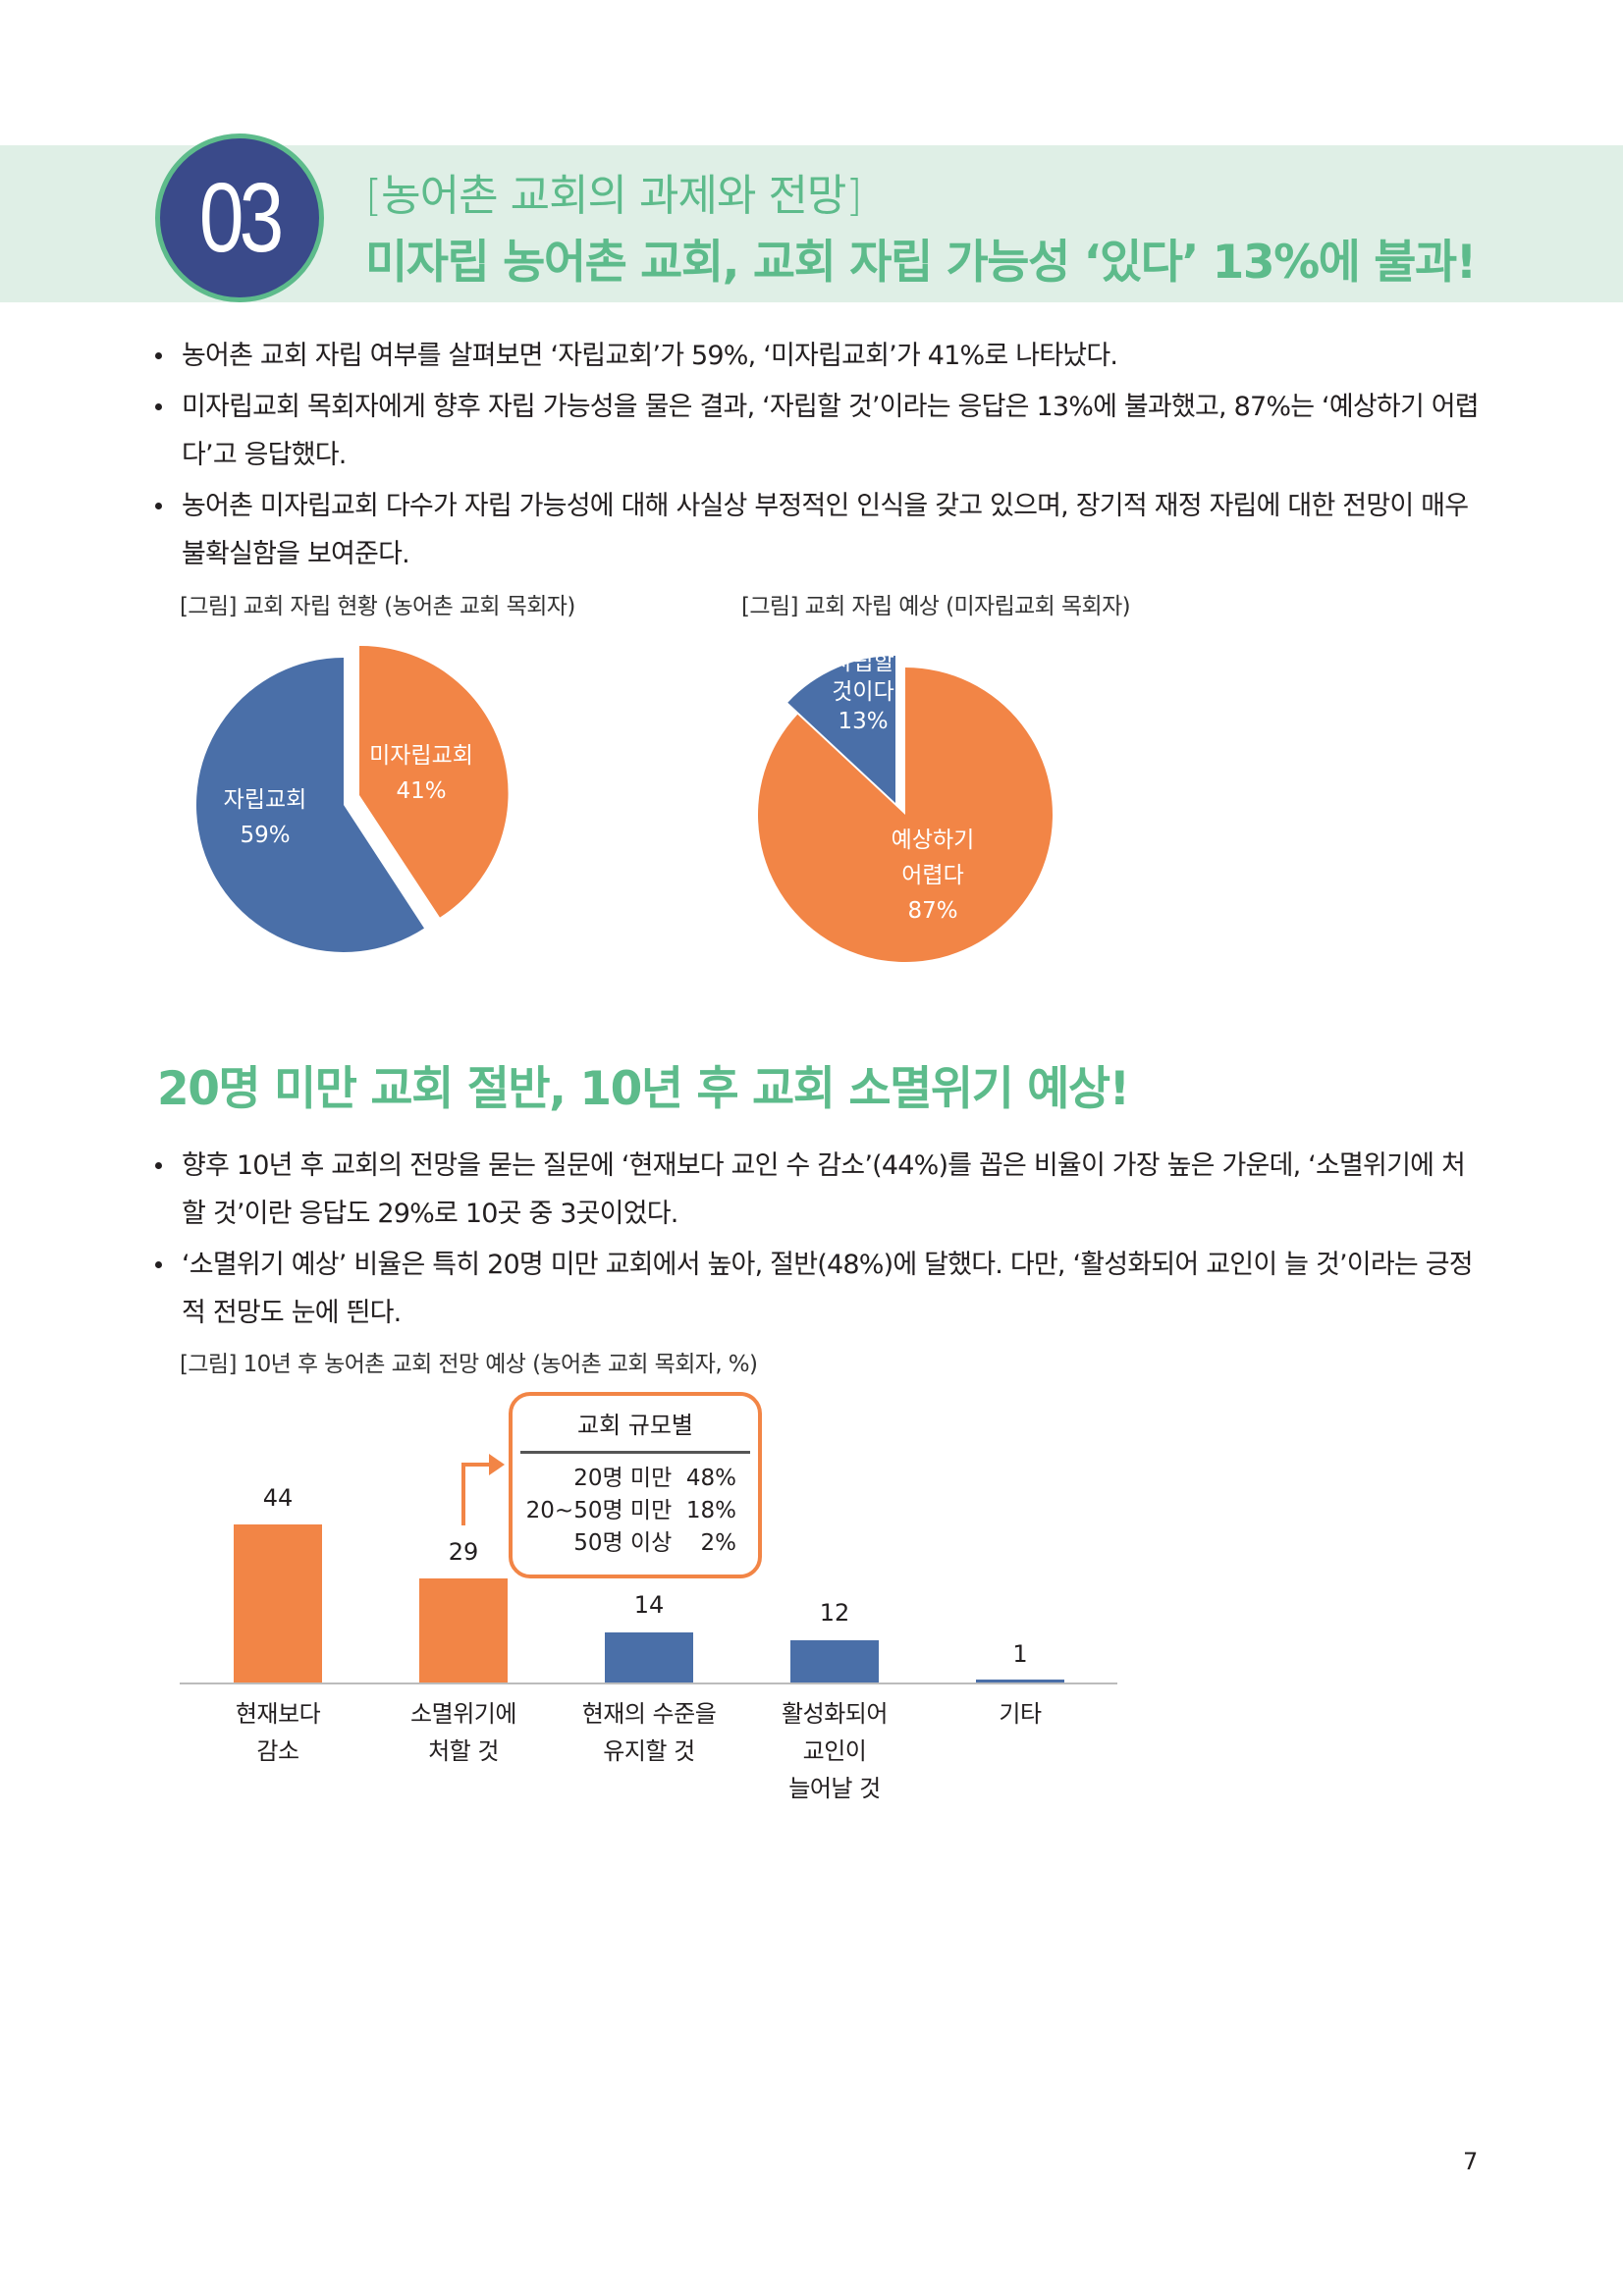 This screenshot has height=2296, width=1623. What do you see at coordinates (463, 1630) in the screenshot?
I see `bar-extinction-risk` at bounding box center [463, 1630].